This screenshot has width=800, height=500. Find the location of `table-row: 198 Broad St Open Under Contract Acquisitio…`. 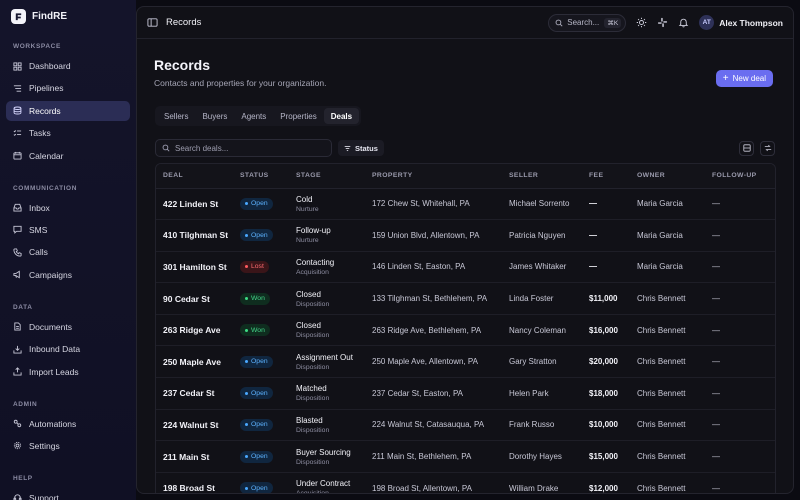

table-row: 198 Broad St Open Under Contract Acquisitio… is located at coordinates (465, 482).